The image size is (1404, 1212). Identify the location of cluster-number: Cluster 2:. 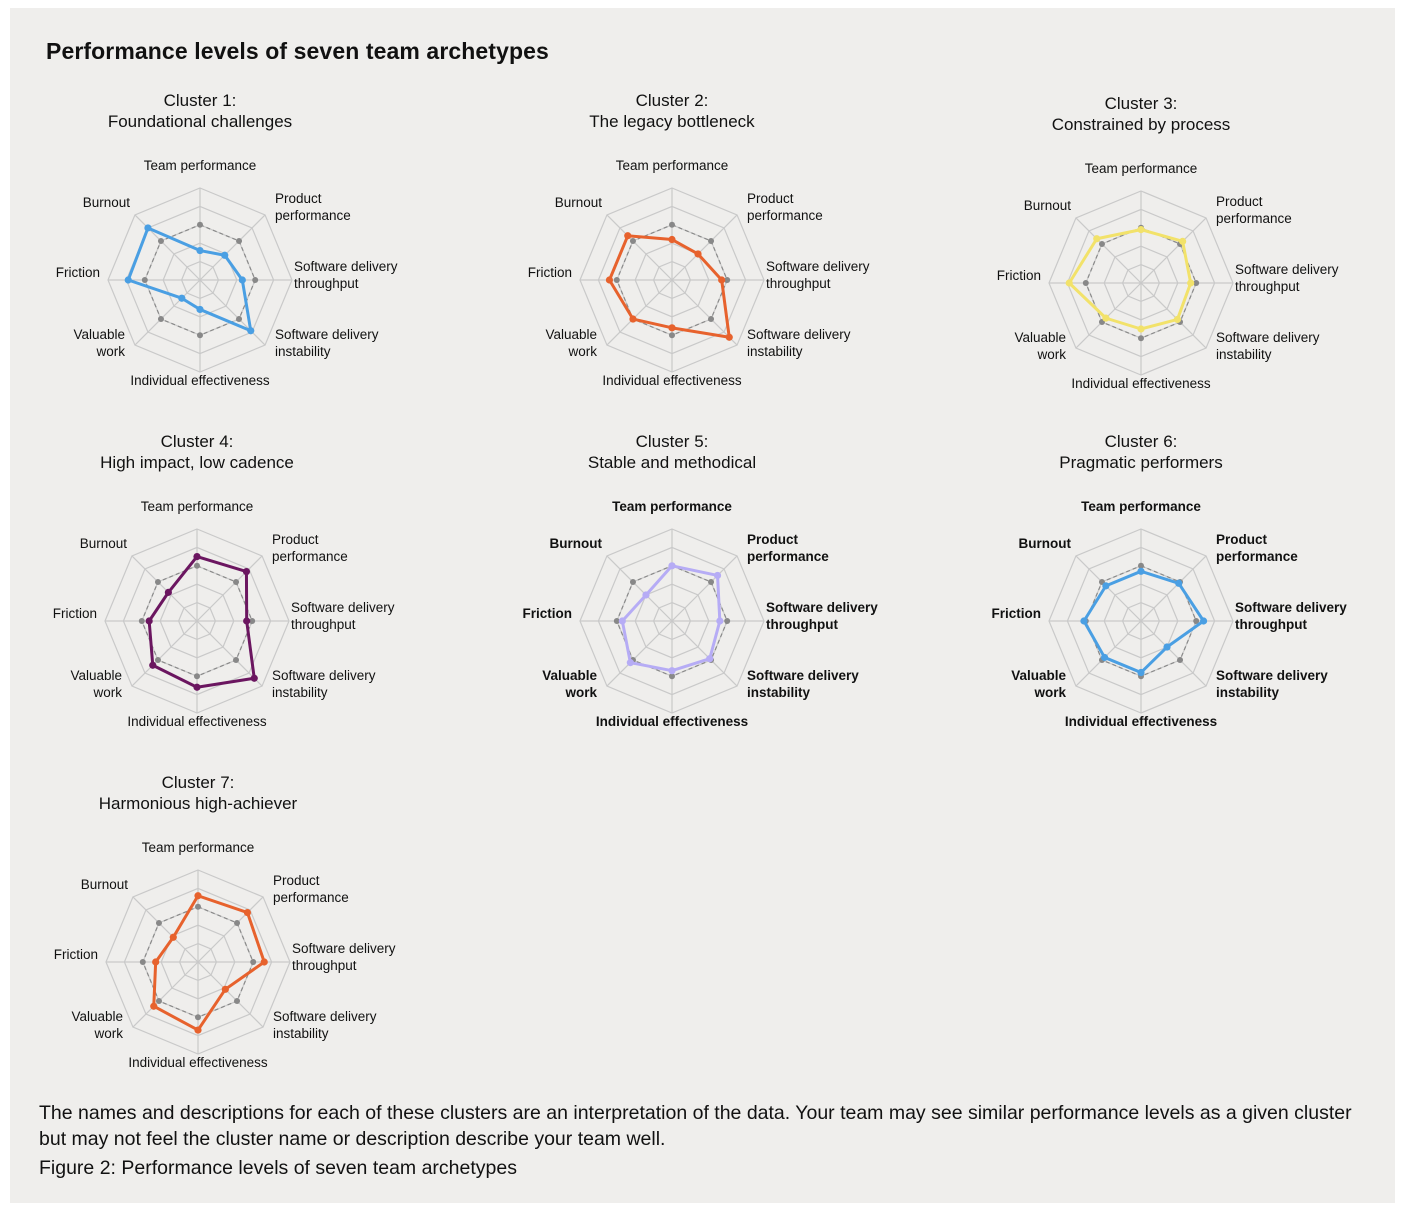
(672, 100).